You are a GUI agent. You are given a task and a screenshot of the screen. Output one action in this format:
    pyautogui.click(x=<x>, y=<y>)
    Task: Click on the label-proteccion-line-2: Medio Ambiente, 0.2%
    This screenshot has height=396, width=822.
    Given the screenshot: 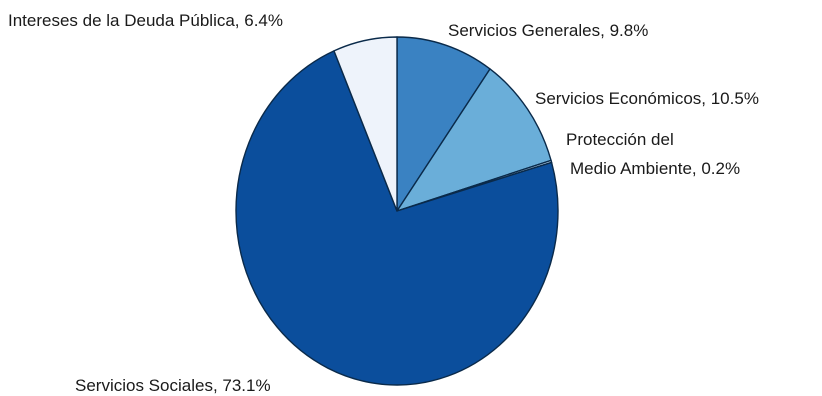 What is the action you would take?
    pyautogui.click(x=655, y=168)
    